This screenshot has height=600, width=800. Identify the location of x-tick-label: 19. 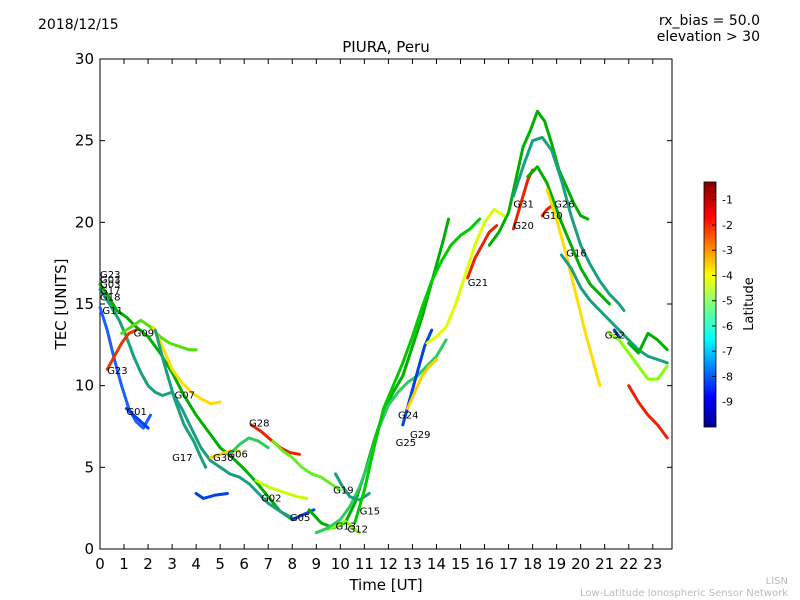
(556, 564).